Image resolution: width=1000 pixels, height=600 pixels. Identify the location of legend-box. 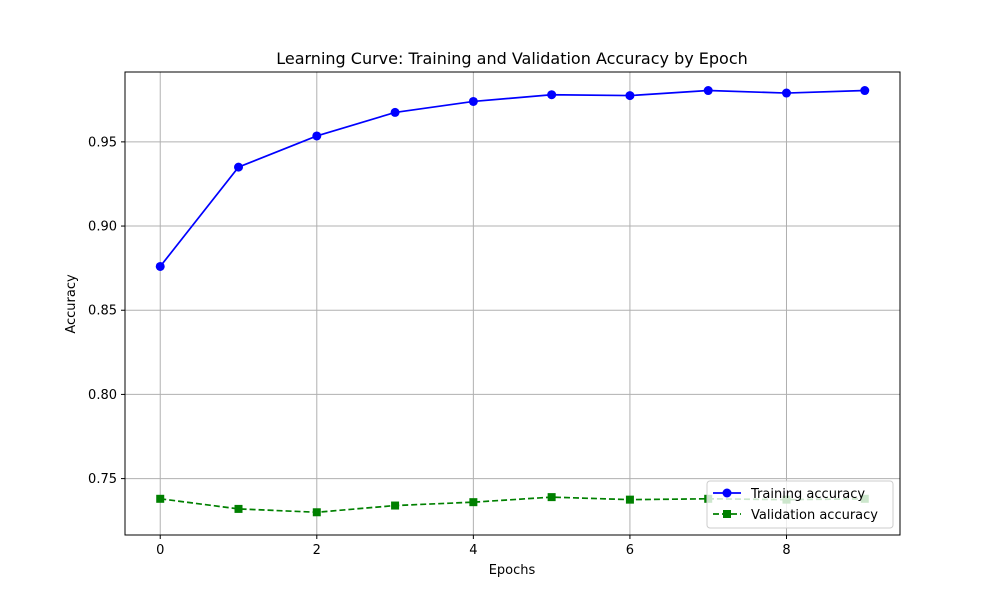
(800, 504).